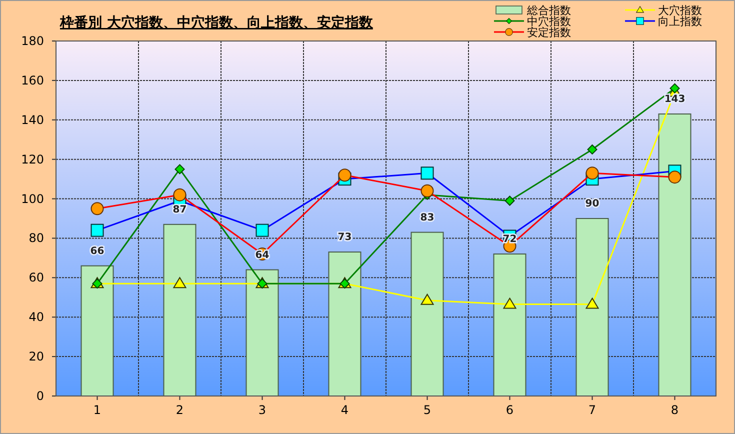  I want to click on data-label: 66, so click(97, 251).